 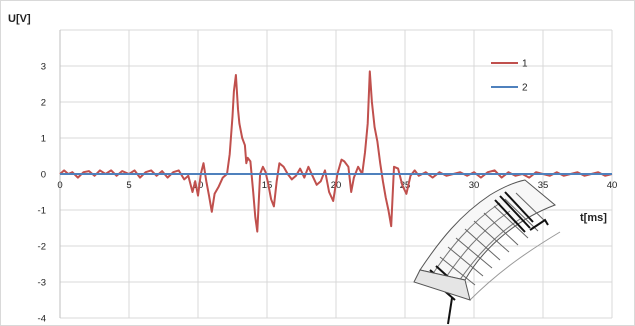 What do you see at coordinates (128, 185) in the screenshot?
I see `x-tick-label-1: 5` at bounding box center [128, 185].